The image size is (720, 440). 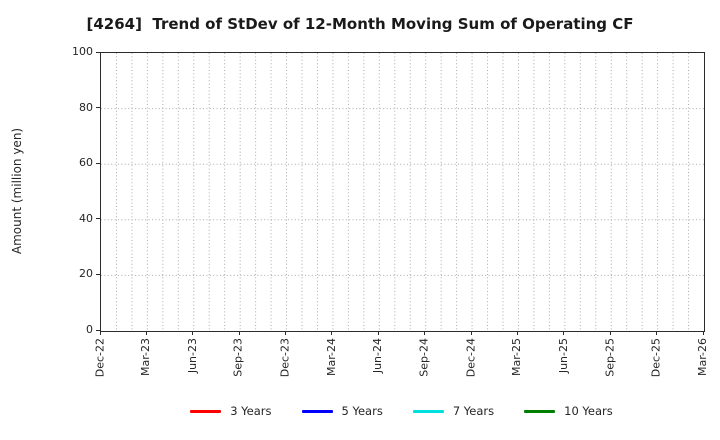 I want to click on legend-item-10-years: 10 Years, so click(x=568, y=411).